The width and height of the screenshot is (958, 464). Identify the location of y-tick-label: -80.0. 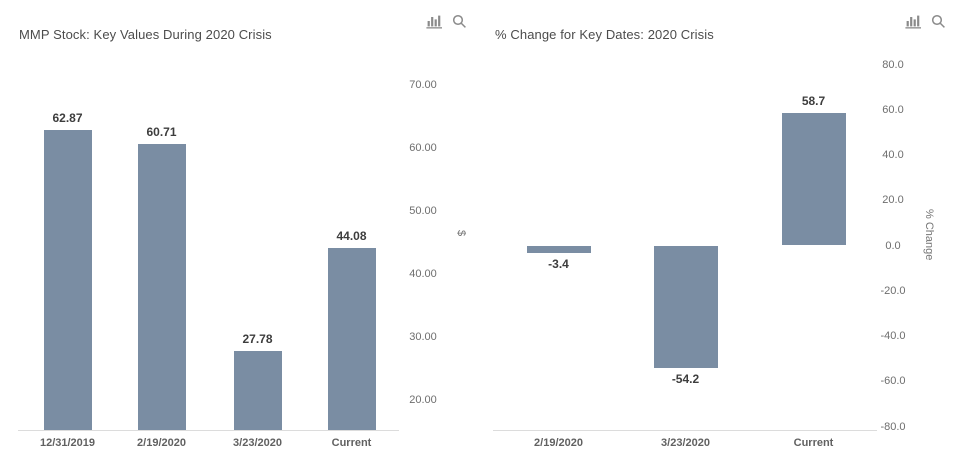
(893, 426).